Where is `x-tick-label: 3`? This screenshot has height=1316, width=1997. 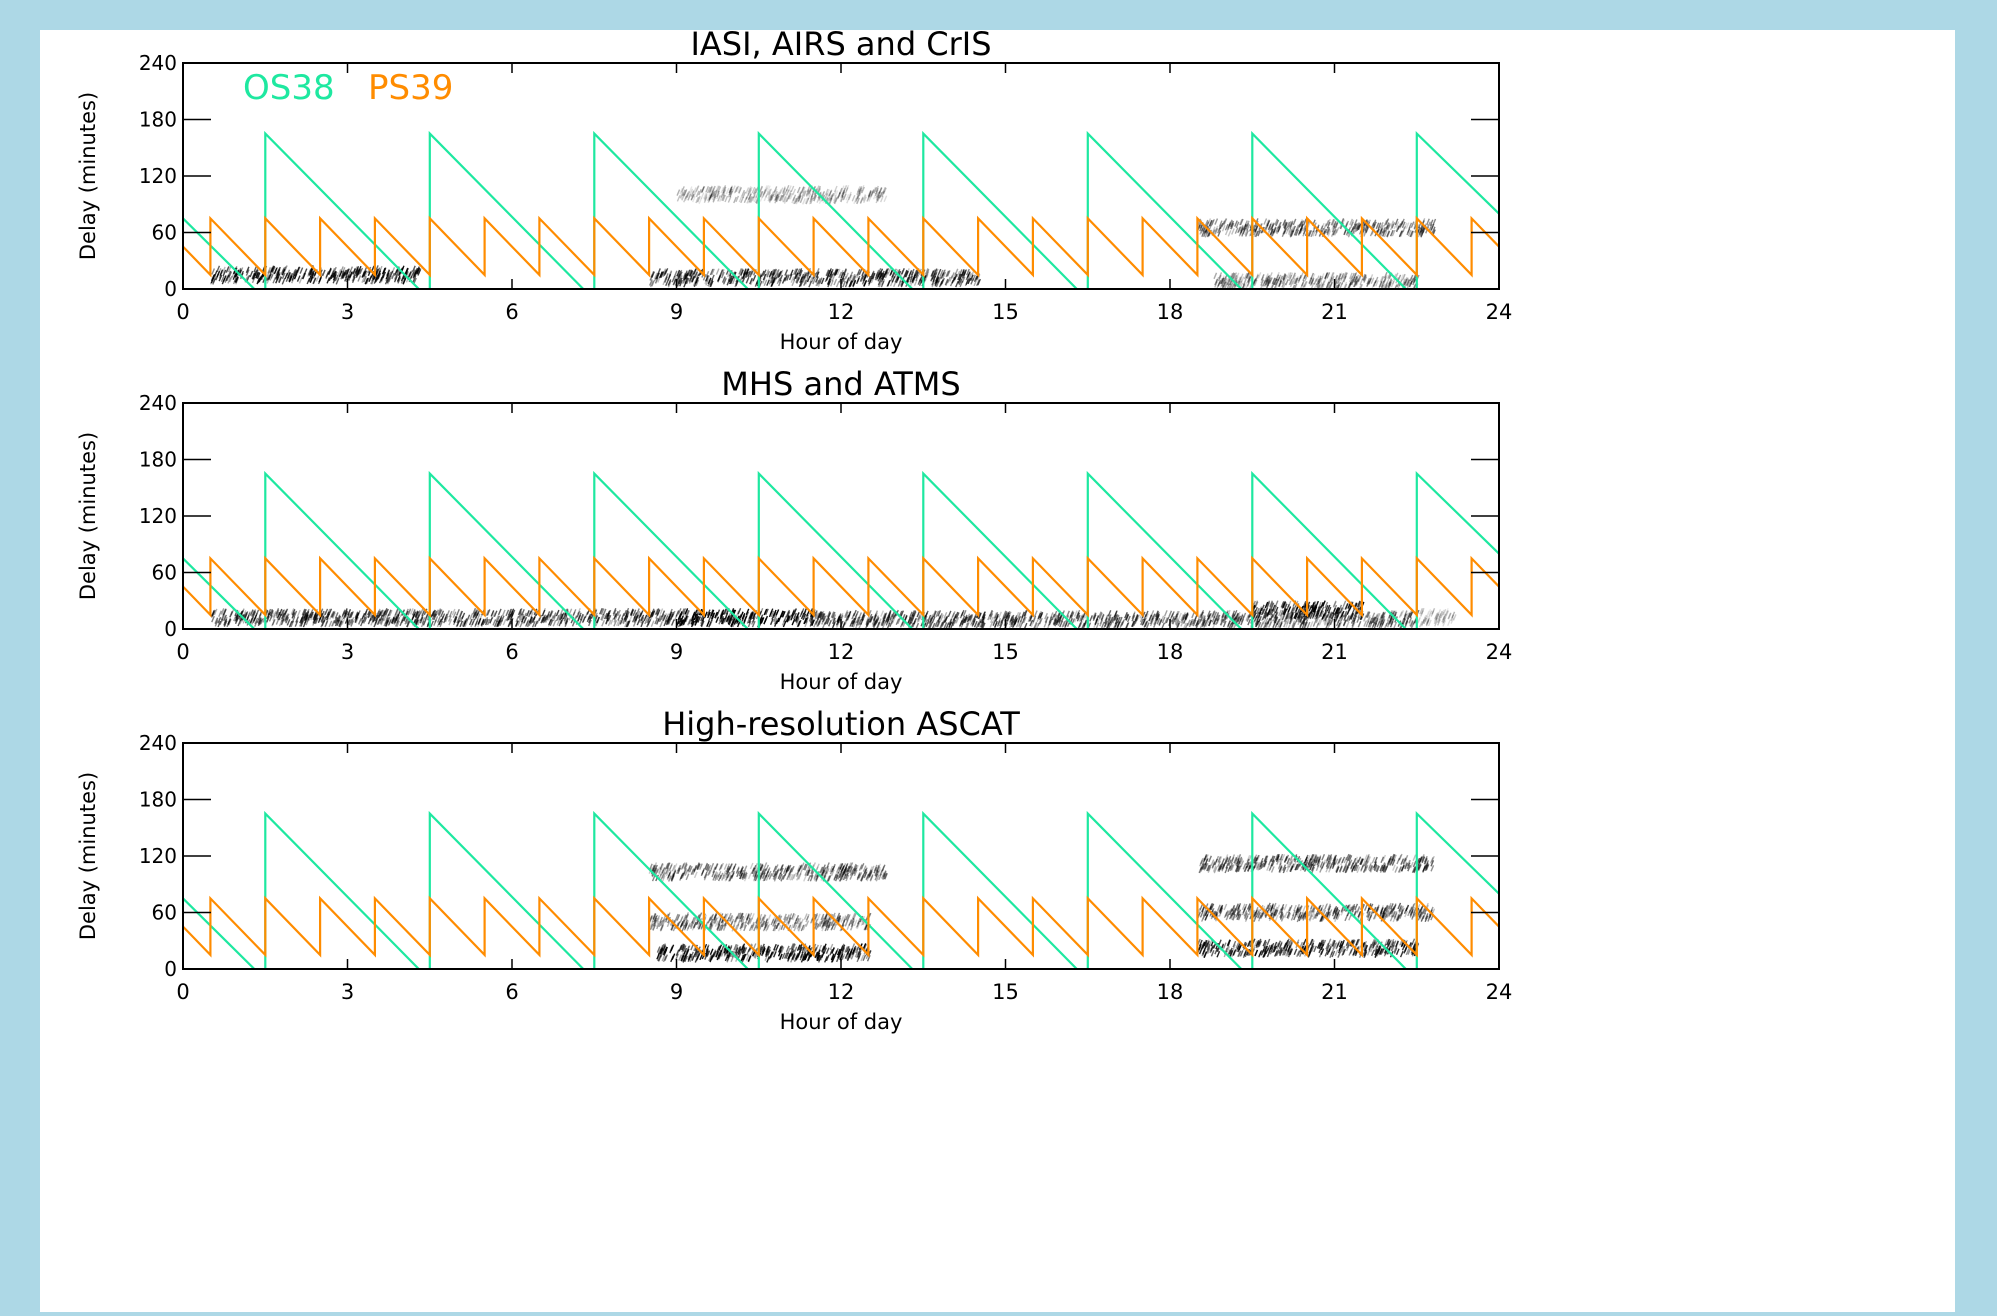
x-tick-label: 3 is located at coordinates (347, 312).